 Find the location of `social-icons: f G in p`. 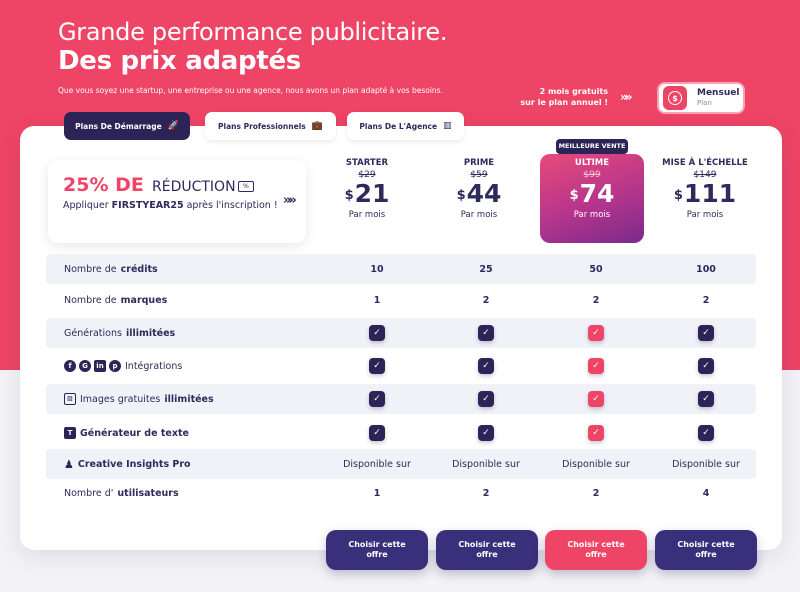

social-icons: f G in p is located at coordinates (92, 366).